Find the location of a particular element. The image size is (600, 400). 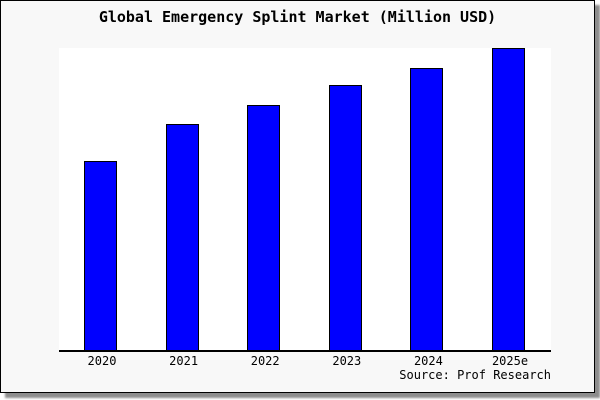

bar-2024 is located at coordinates (427, 209).